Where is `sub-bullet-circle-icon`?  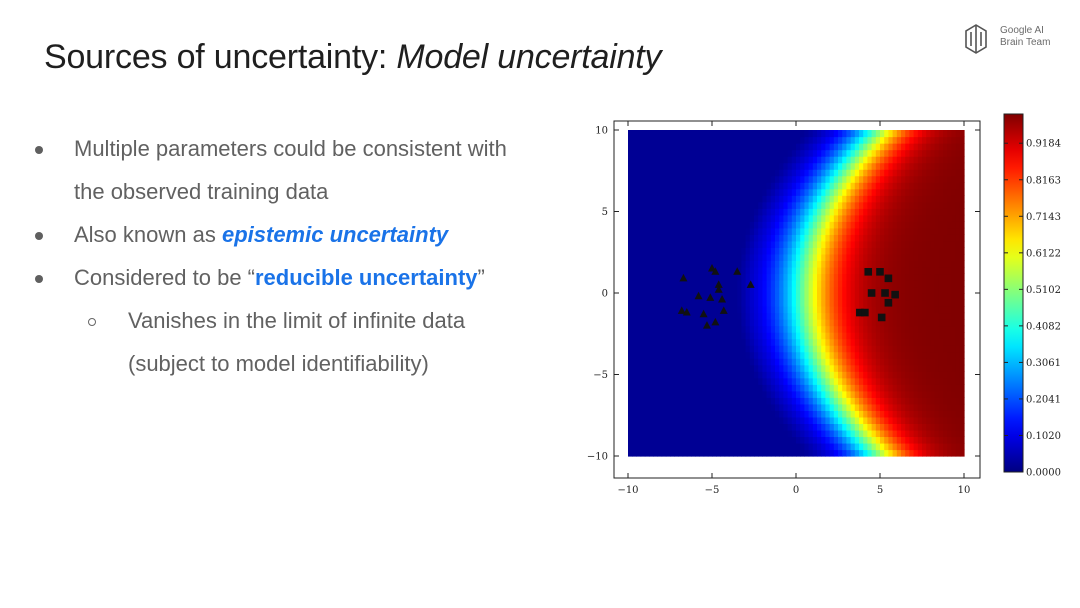
sub-bullet-circle-icon is located at coordinates (92, 322).